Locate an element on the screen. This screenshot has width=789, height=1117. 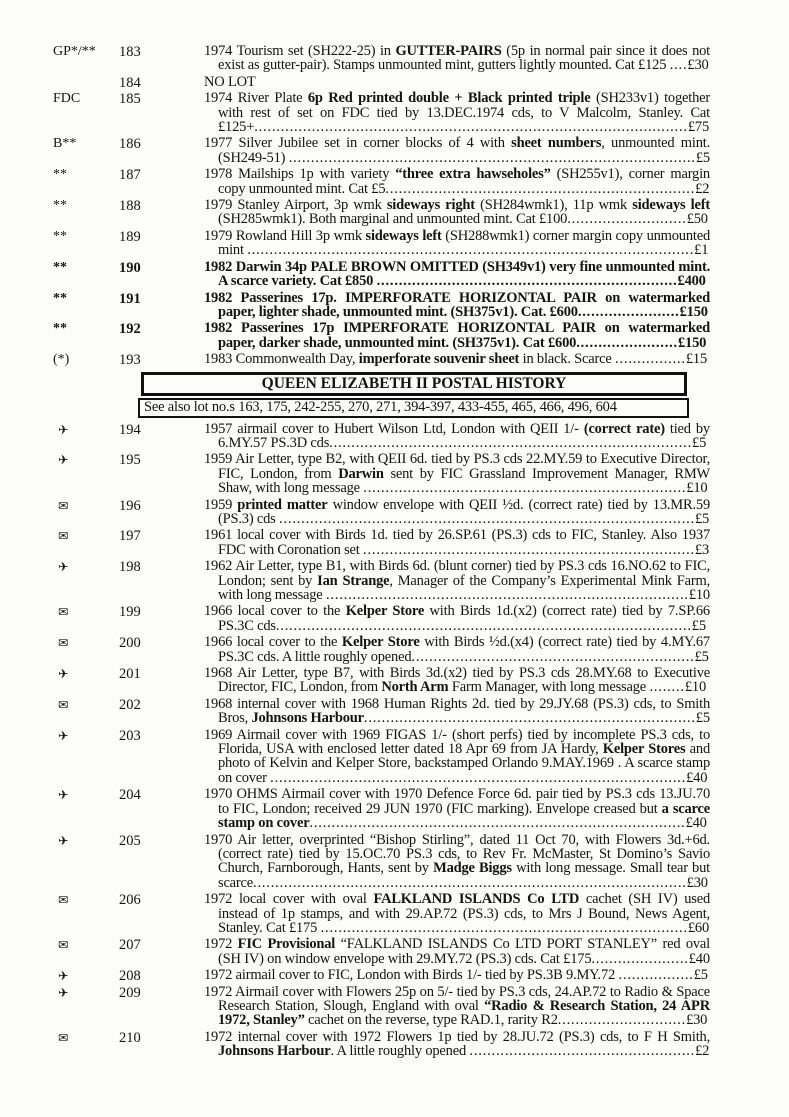
bold-text: FIC Provisional is located at coordinates (286, 944).